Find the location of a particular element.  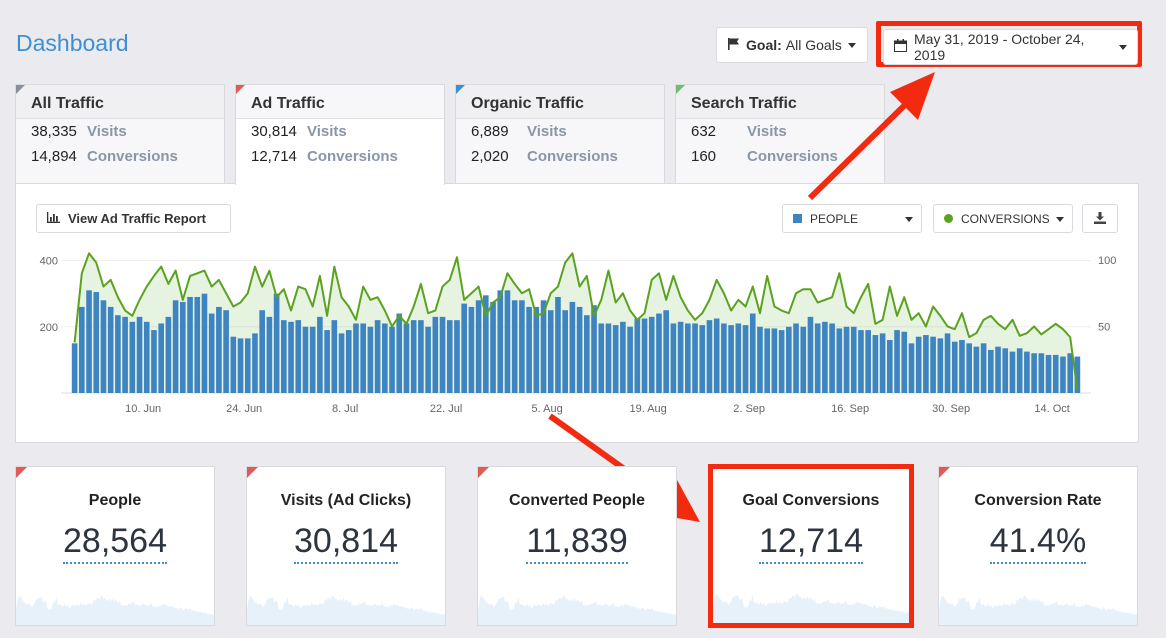

goal-select-button: Goal: All Goals is located at coordinates (792, 45).